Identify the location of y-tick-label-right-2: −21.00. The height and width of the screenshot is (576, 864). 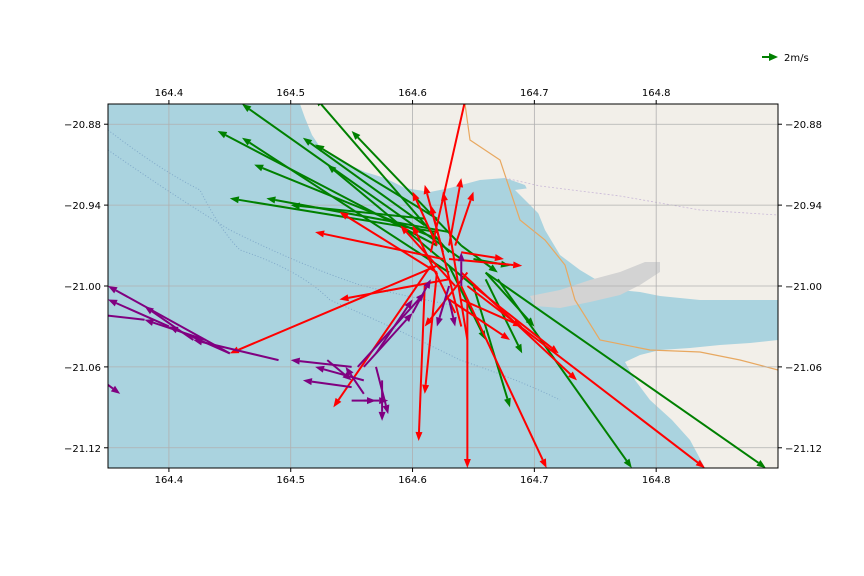
(803, 287).